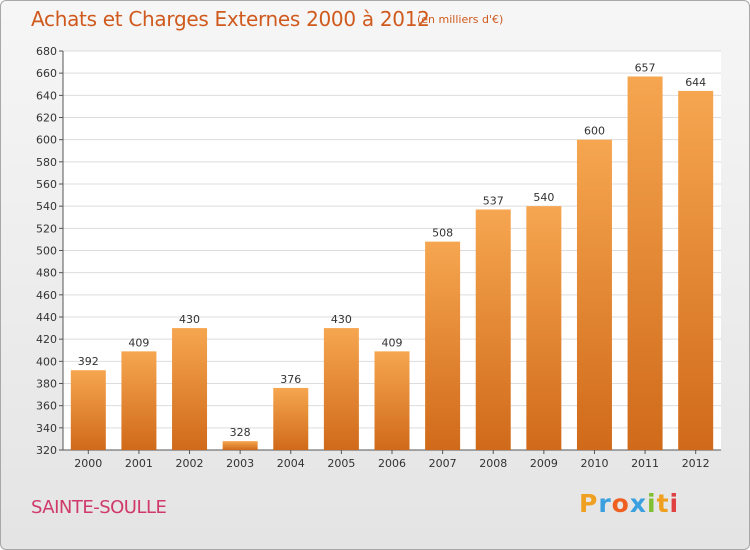 The image size is (750, 550). What do you see at coordinates (341, 319) in the screenshot?
I see `value-label-2005: 430` at bounding box center [341, 319].